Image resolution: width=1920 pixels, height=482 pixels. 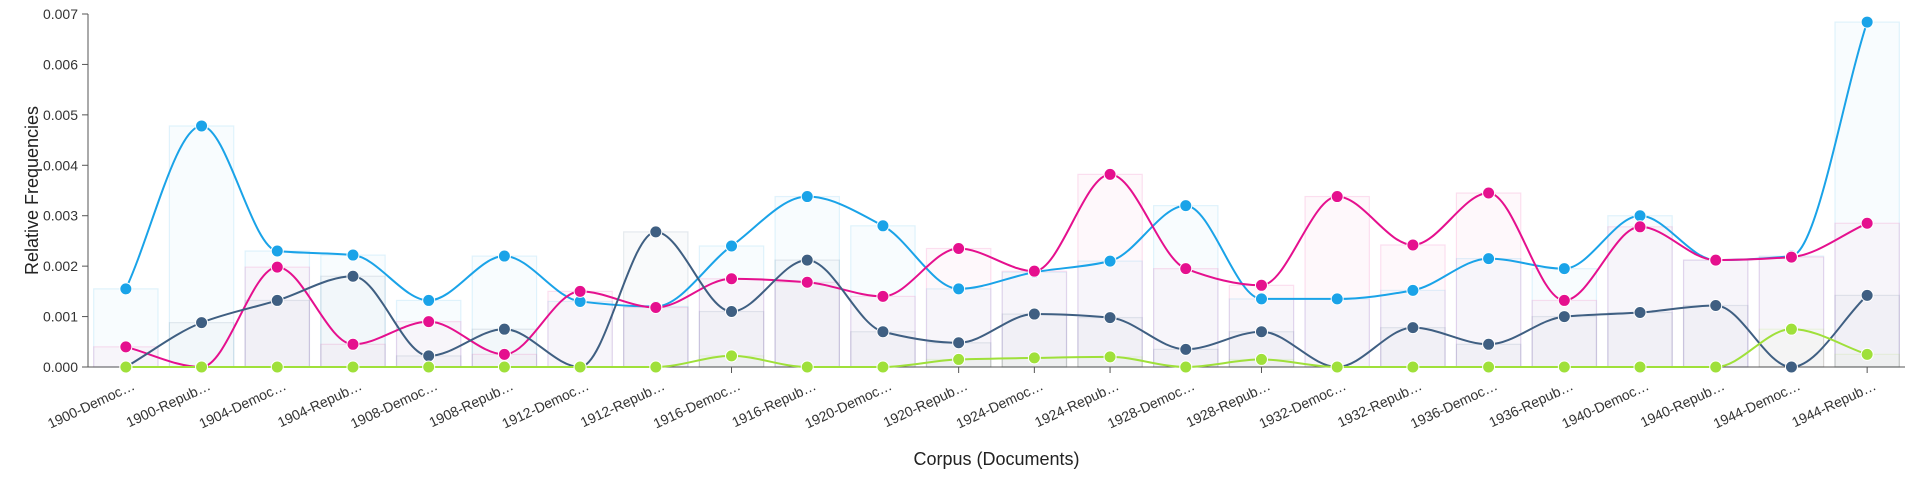 I want to click on y-tick-label: 0.007, so click(x=60, y=14).